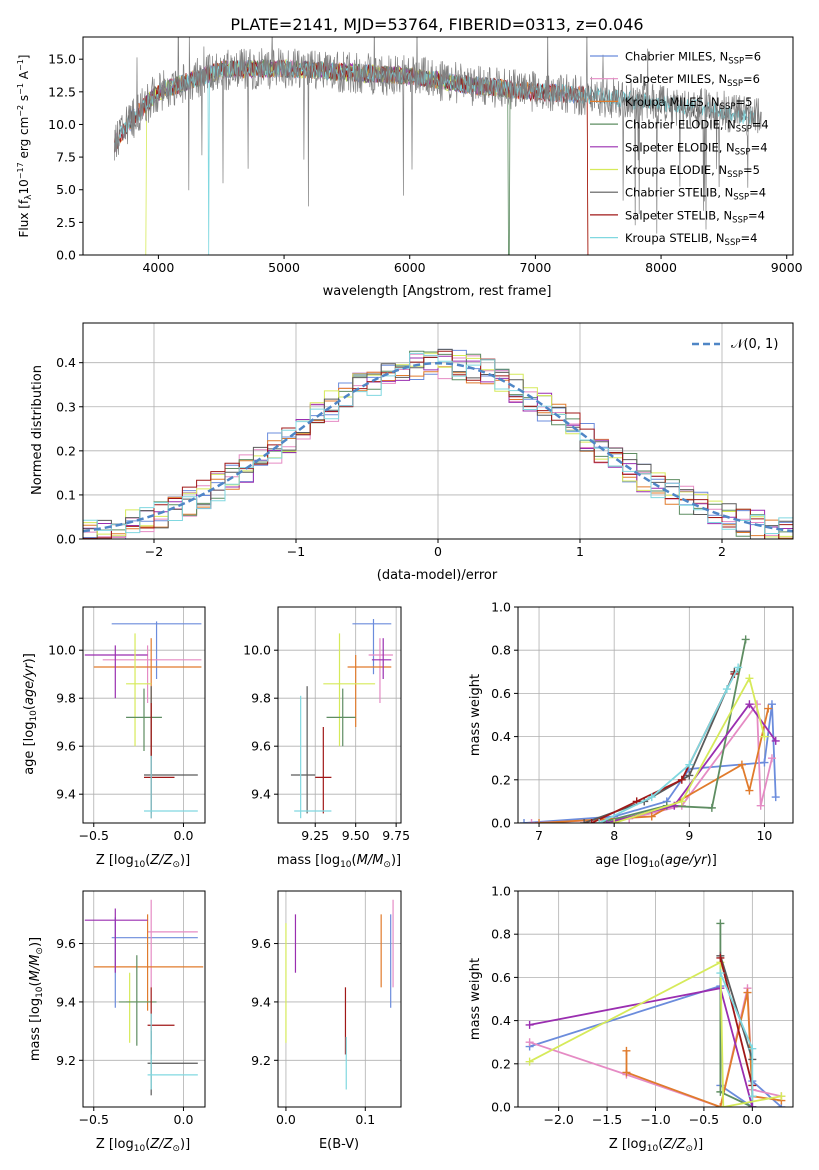 The image size is (819, 1170). I want to click on spectrum-ylabel: Flux [fλ10−17 erg cm−2 s−1 A−1], so click(25, 146).